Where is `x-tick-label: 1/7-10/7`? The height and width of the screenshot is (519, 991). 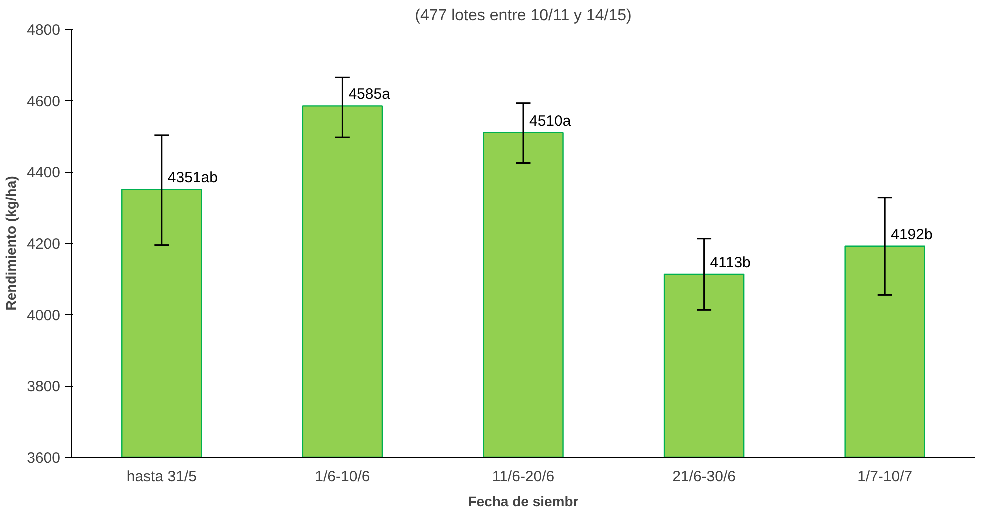 x-tick-label: 1/7-10/7 is located at coordinates (885, 477).